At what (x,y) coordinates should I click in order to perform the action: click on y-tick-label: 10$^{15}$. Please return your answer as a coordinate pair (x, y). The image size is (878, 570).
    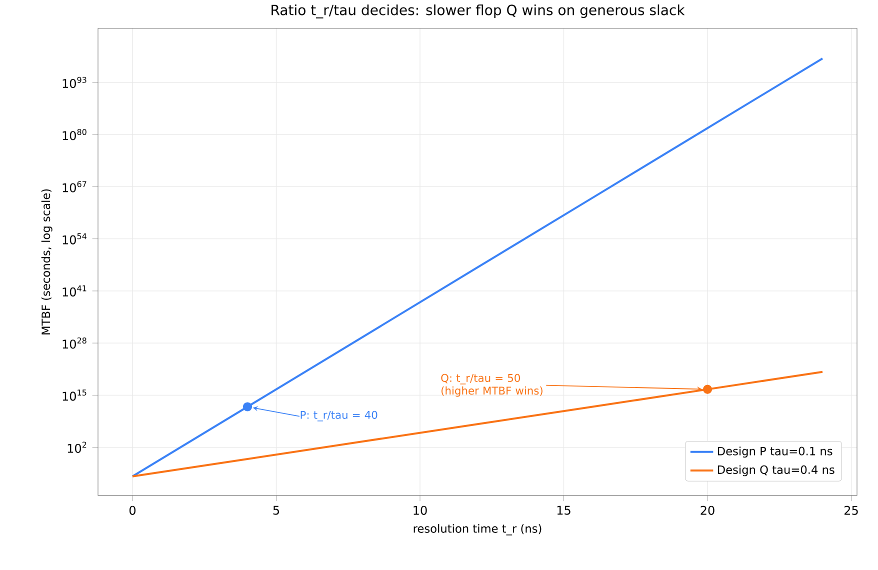
    Looking at the image, I should click on (74, 395).